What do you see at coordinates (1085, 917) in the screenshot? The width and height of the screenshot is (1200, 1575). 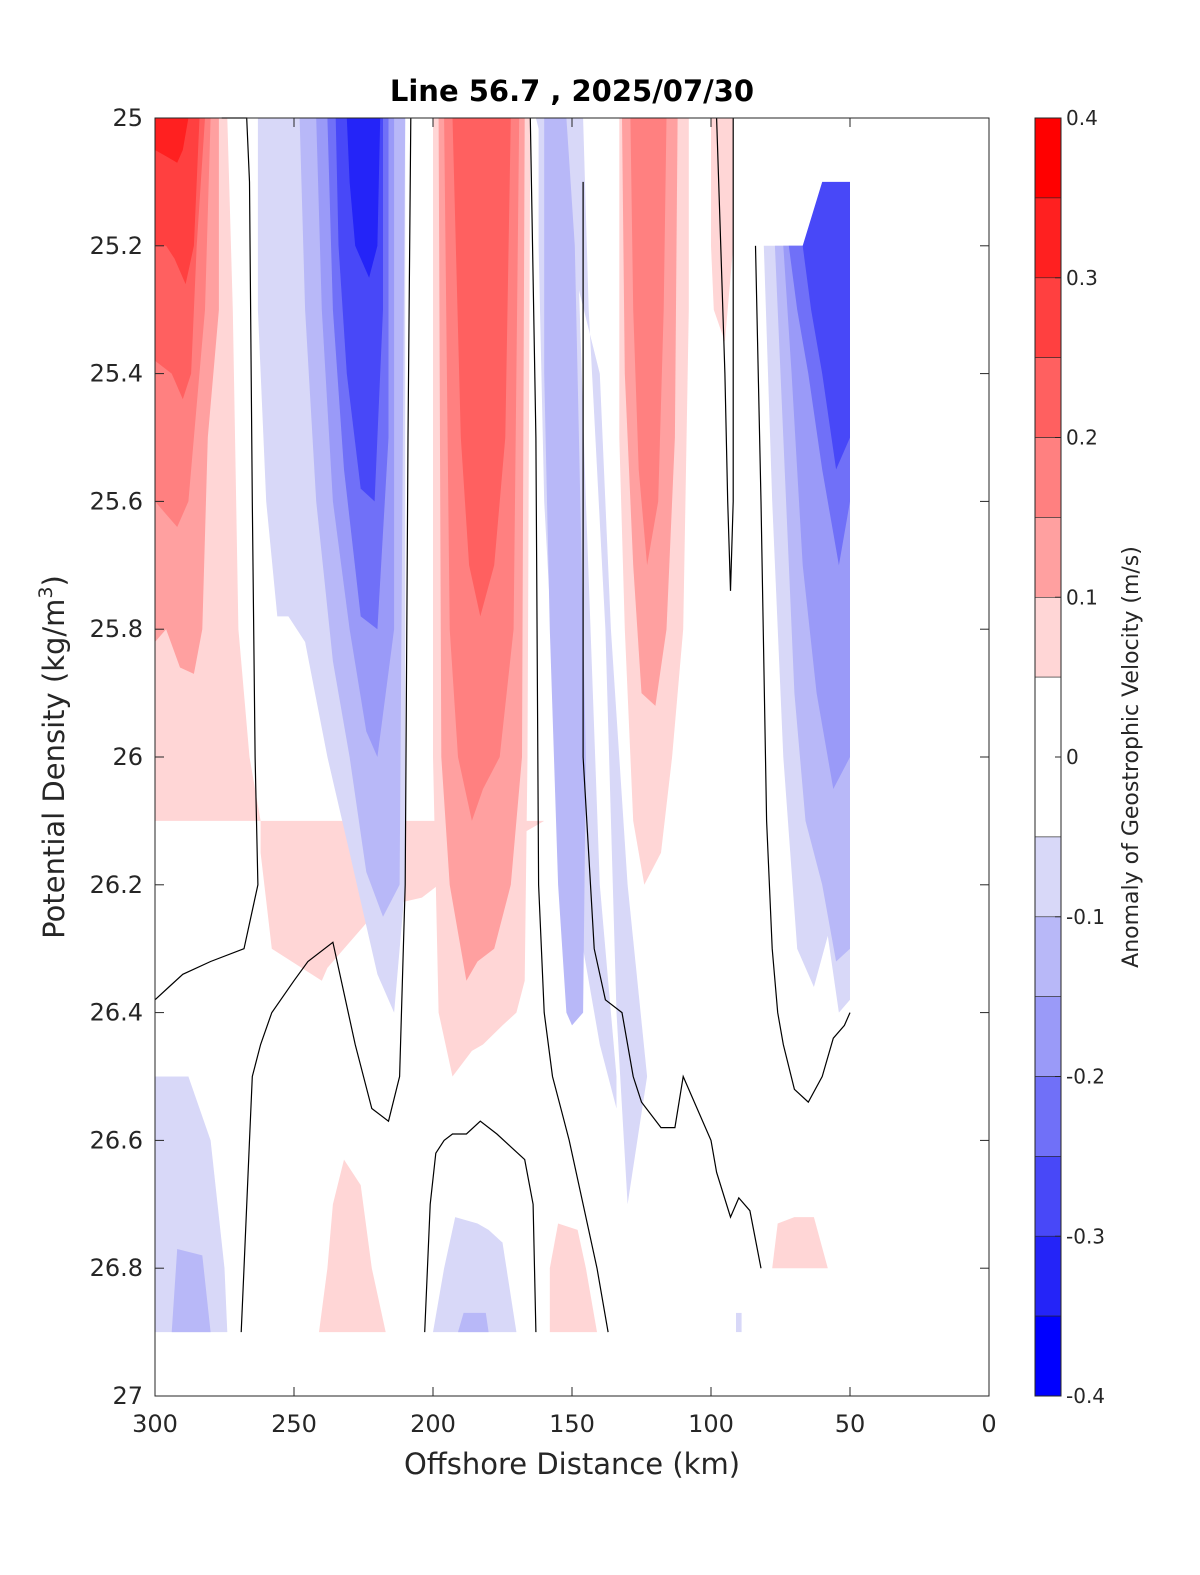 I see `colorbar-tick-label: -0.1` at bounding box center [1085, 917].